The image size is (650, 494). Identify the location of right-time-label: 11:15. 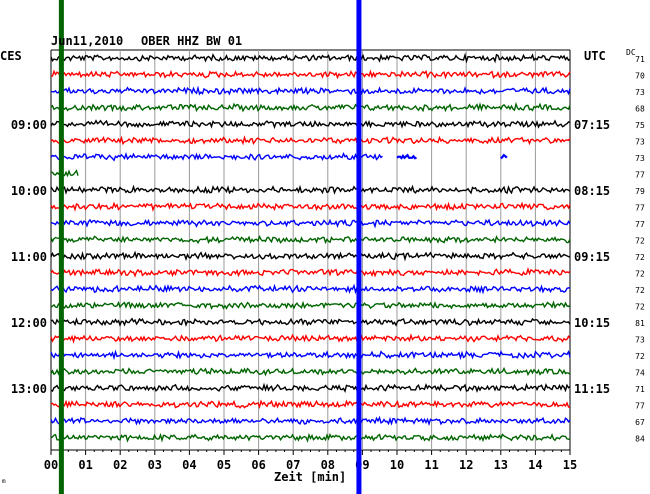
(592, 389).